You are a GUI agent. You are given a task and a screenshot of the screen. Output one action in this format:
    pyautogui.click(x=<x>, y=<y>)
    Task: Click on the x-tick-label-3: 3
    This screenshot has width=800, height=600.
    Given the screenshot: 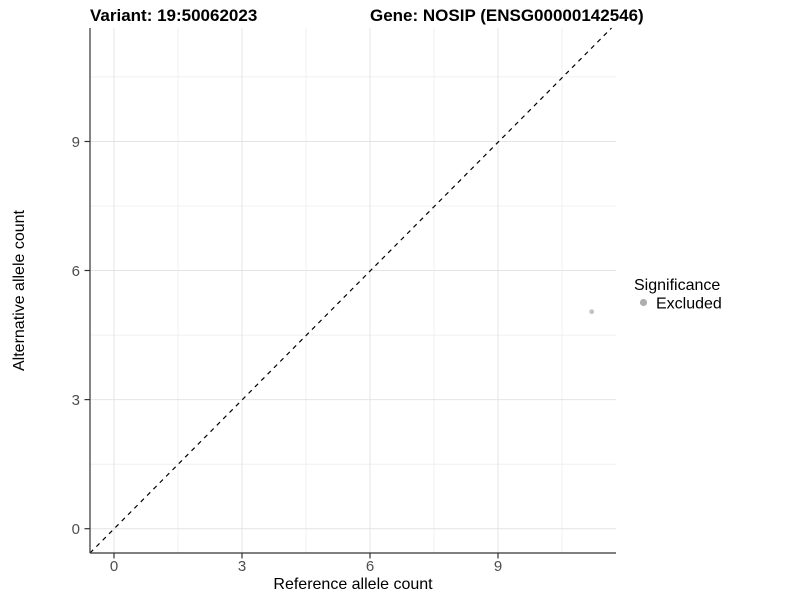 What is the action you would take?
    pyautogui.click(x=242, y=566)
    